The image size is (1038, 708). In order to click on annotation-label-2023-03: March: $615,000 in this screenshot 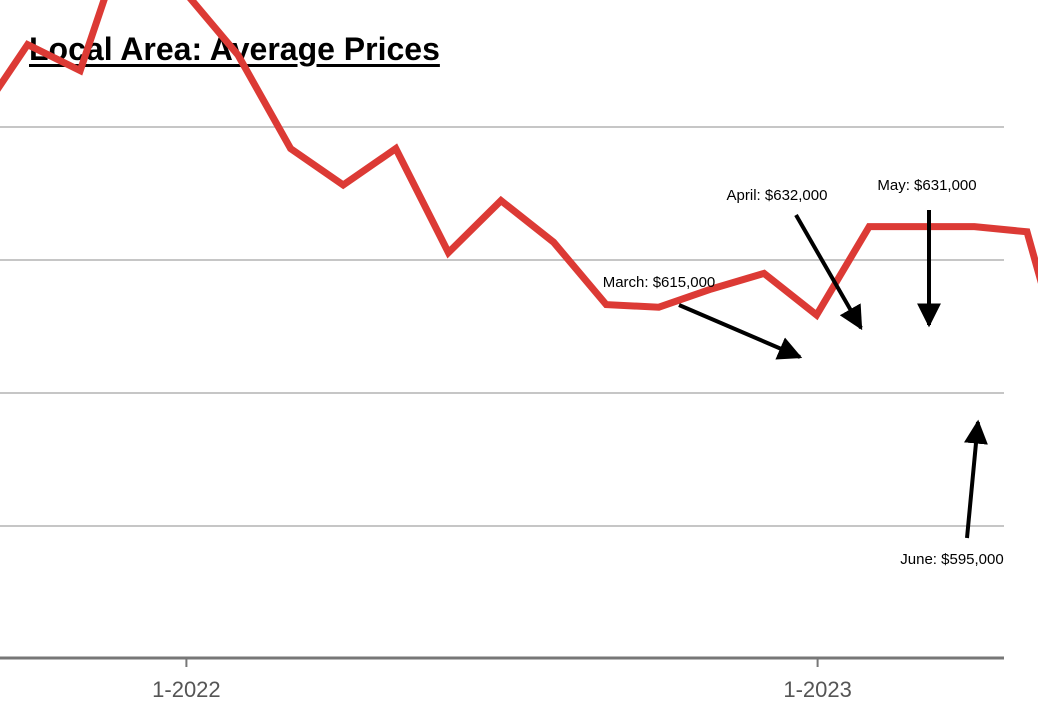, I will do `click(659, 282)`.